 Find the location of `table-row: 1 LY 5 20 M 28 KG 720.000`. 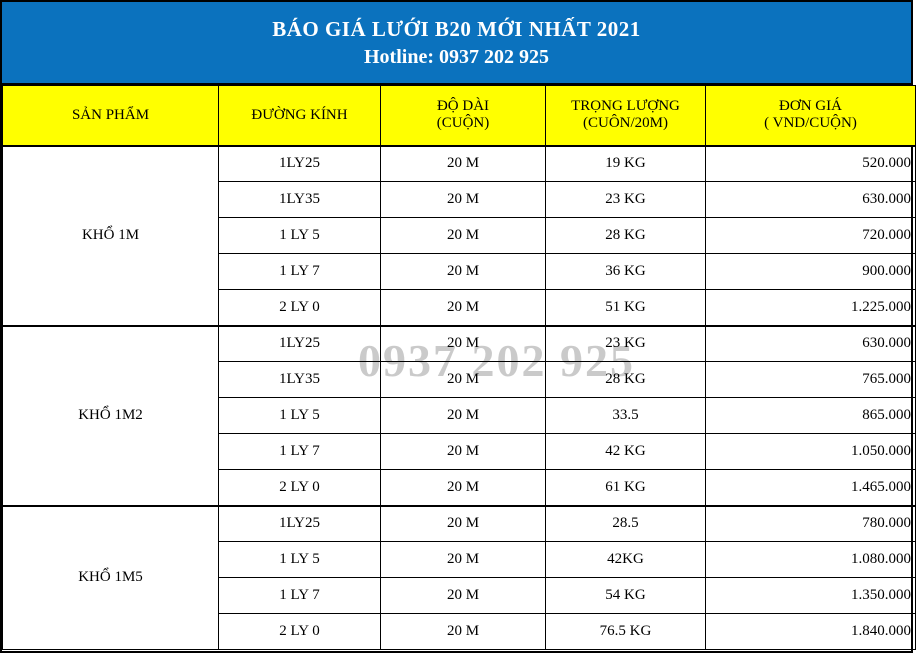

table-row: 1 LY 5 20 M 28 KG 720.000 is located at coordinates (459, 235).